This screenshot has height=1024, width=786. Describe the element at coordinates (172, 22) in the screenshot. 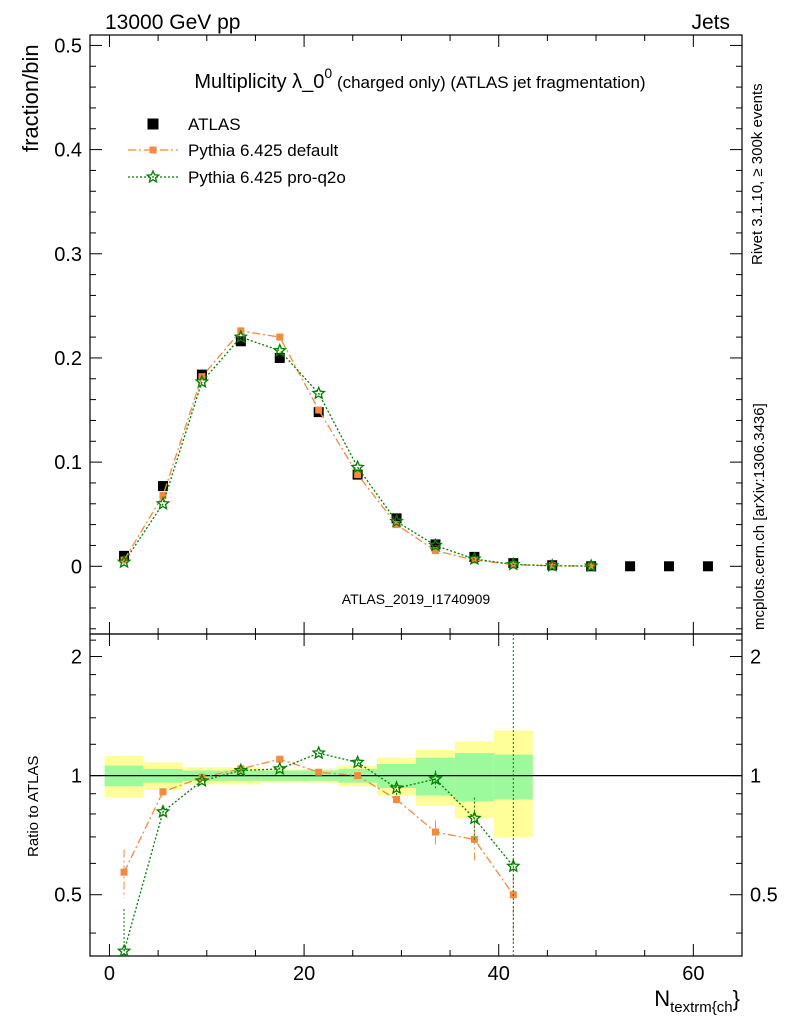

I see `header-left: 13000 GeV pp` at that location.